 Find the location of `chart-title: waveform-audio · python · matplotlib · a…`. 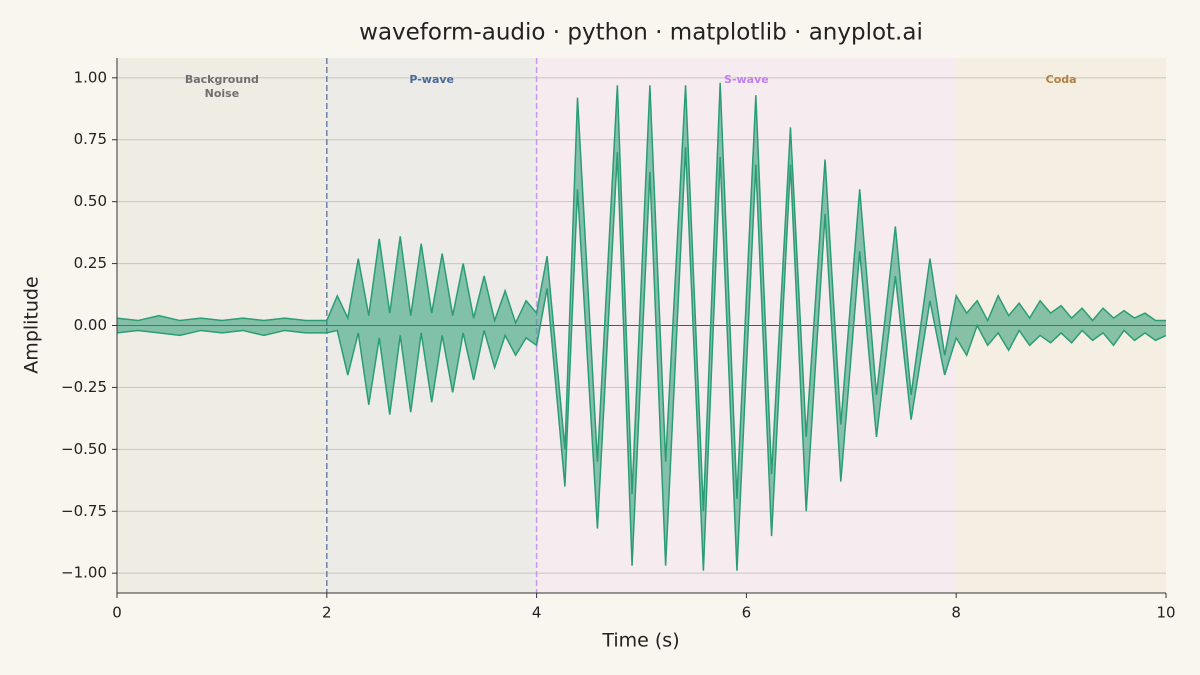

chart-title: waveform-audio · python · matplotlib · a… is located at coordinates (641, 33).